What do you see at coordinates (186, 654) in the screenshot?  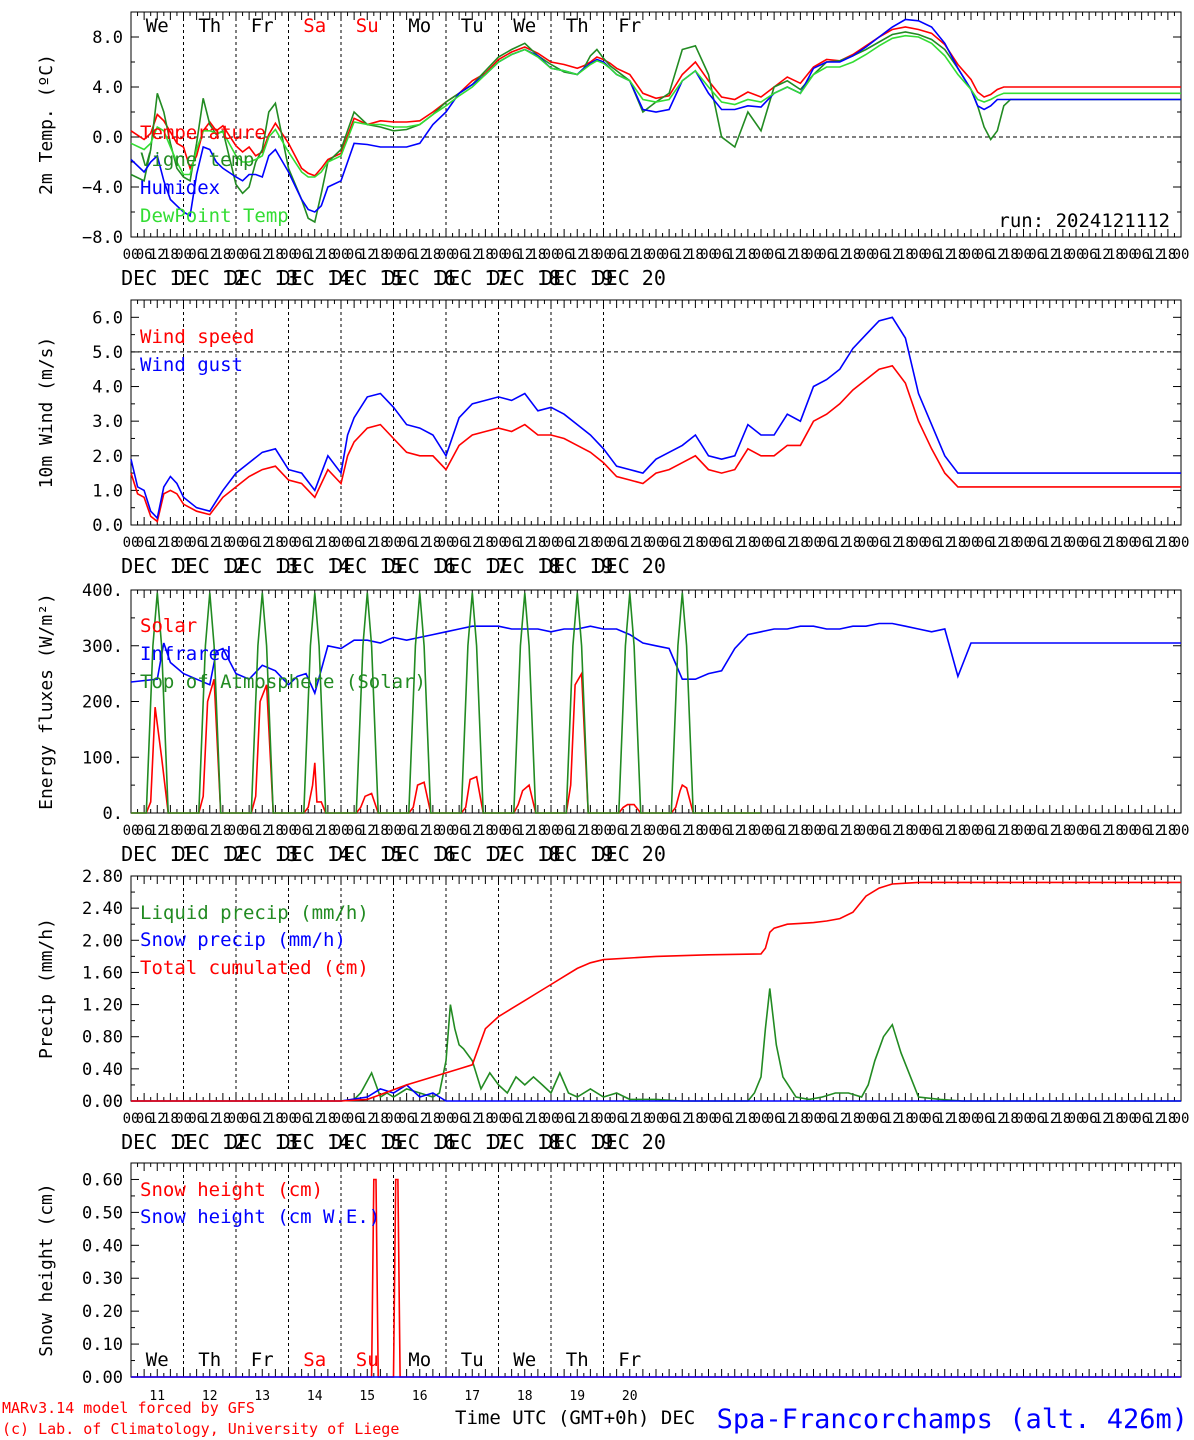 I see `legend-entry: Infrared` at bounding box center [186, 654].